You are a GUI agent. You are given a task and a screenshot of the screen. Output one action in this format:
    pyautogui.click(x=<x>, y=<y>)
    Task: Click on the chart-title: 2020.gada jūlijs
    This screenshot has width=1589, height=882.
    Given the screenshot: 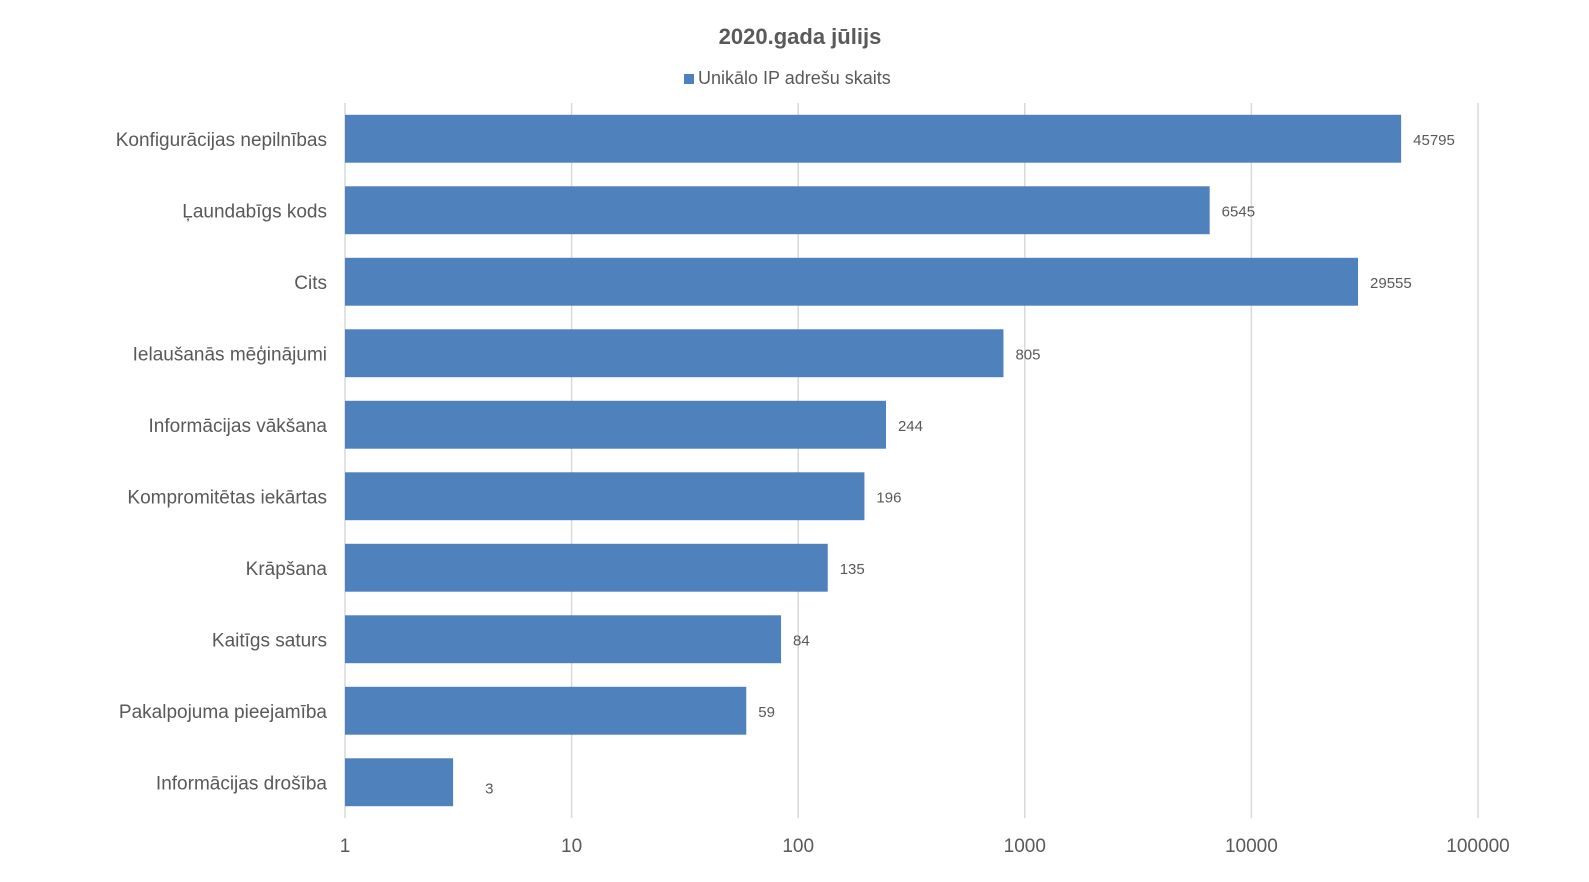 What is the action you would take?
    pyautogui.click(x=800, y=36)
    